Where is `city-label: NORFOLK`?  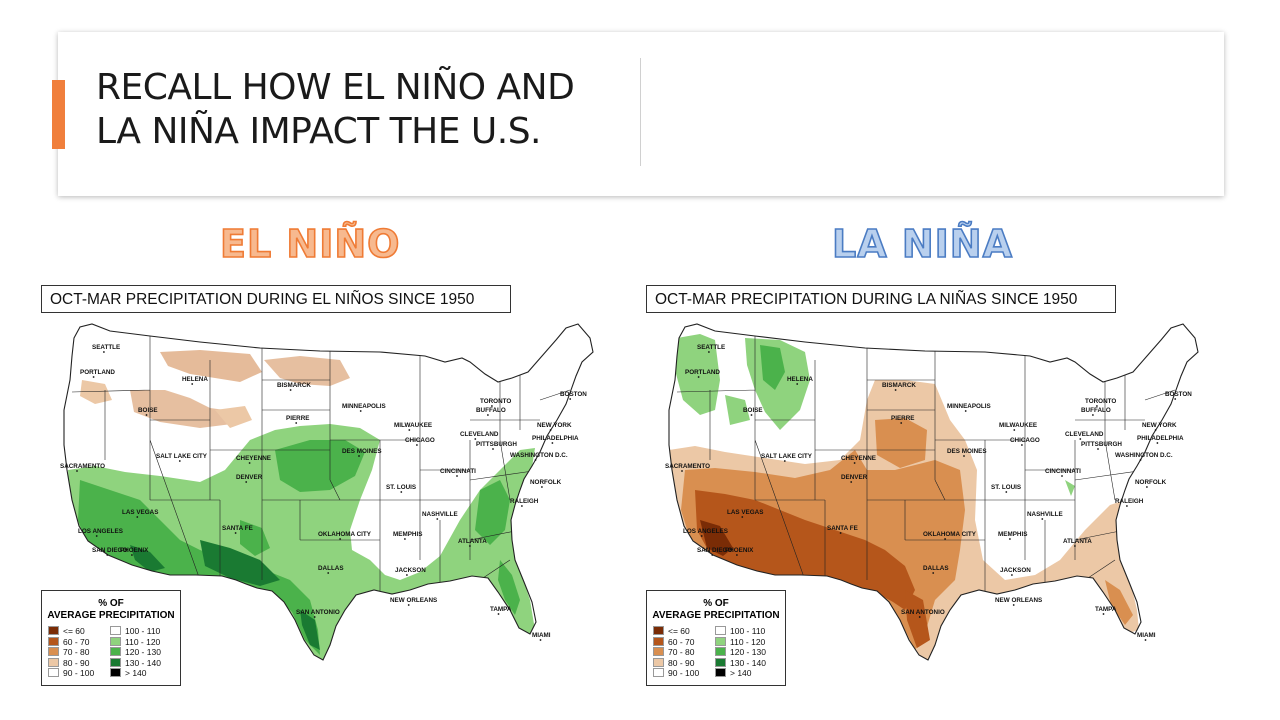
city-label: NORFOLK is located at coordinates (546, 482).